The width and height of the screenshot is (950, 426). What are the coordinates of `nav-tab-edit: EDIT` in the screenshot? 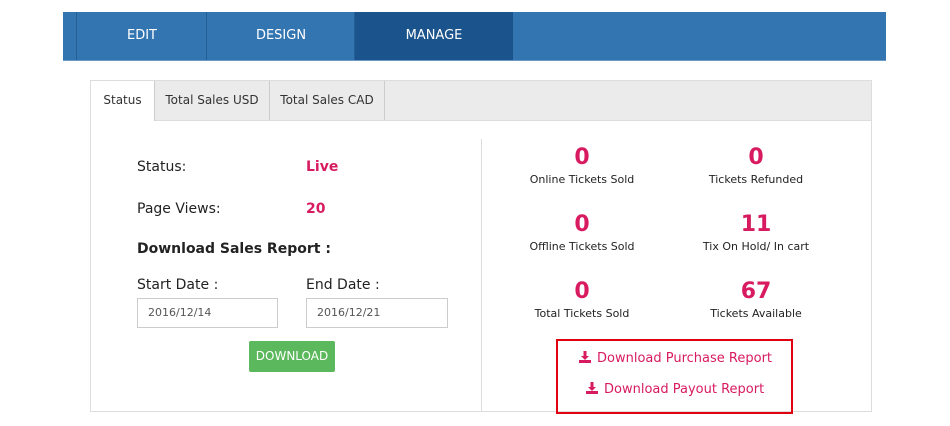 It's located at (141, 36).